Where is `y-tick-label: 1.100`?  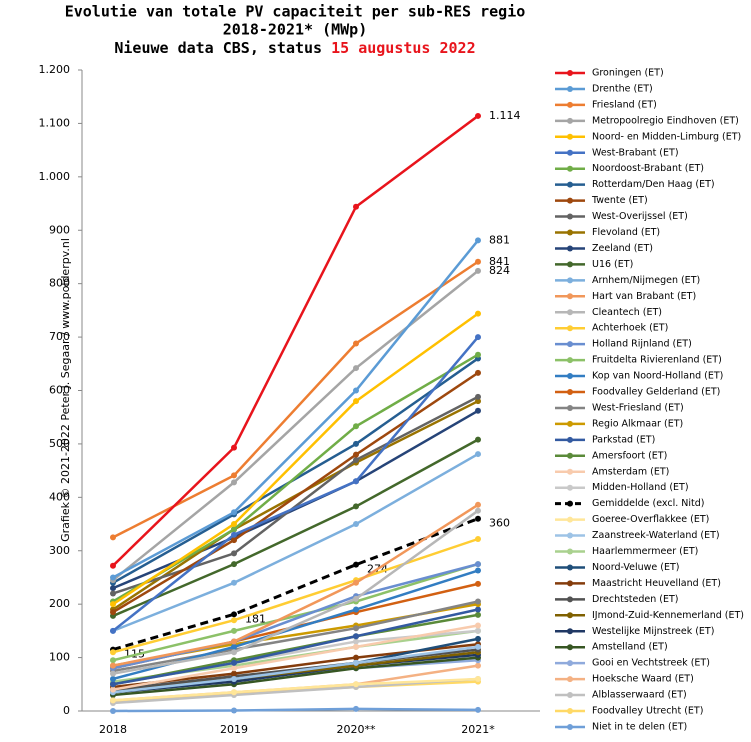 y-tick-label: 1.100 is located at coordinates (55, 122).